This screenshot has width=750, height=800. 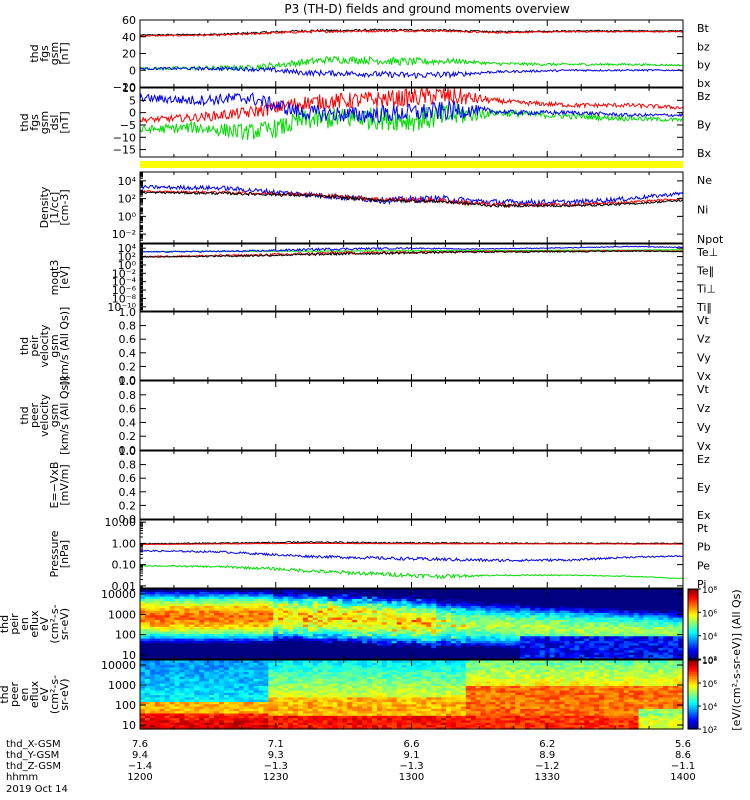 I want to click on y-axis-label: gsm, so click(x=44, y=122).